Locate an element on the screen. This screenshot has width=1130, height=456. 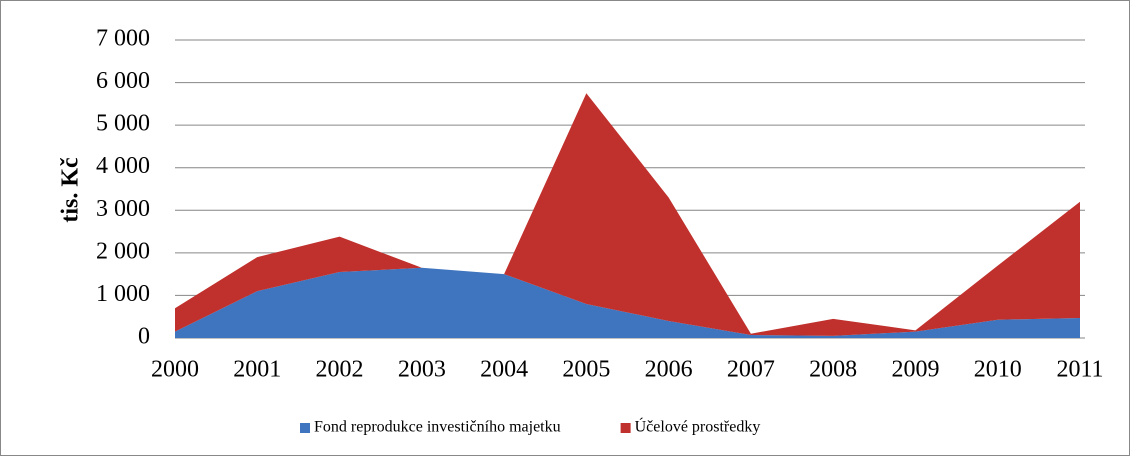
y-tick-label: 2 000 is located at coordinates (123, 251).